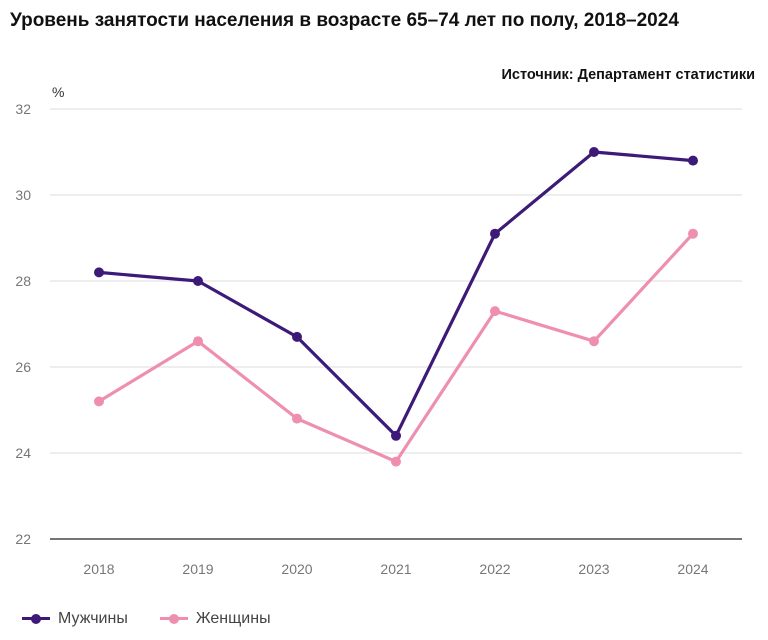 The image size is (768, 640). What do you see at coordinates (495, 233) in the screenshot?
I see `data-point-men-2022` at bounding box center [495, 233].